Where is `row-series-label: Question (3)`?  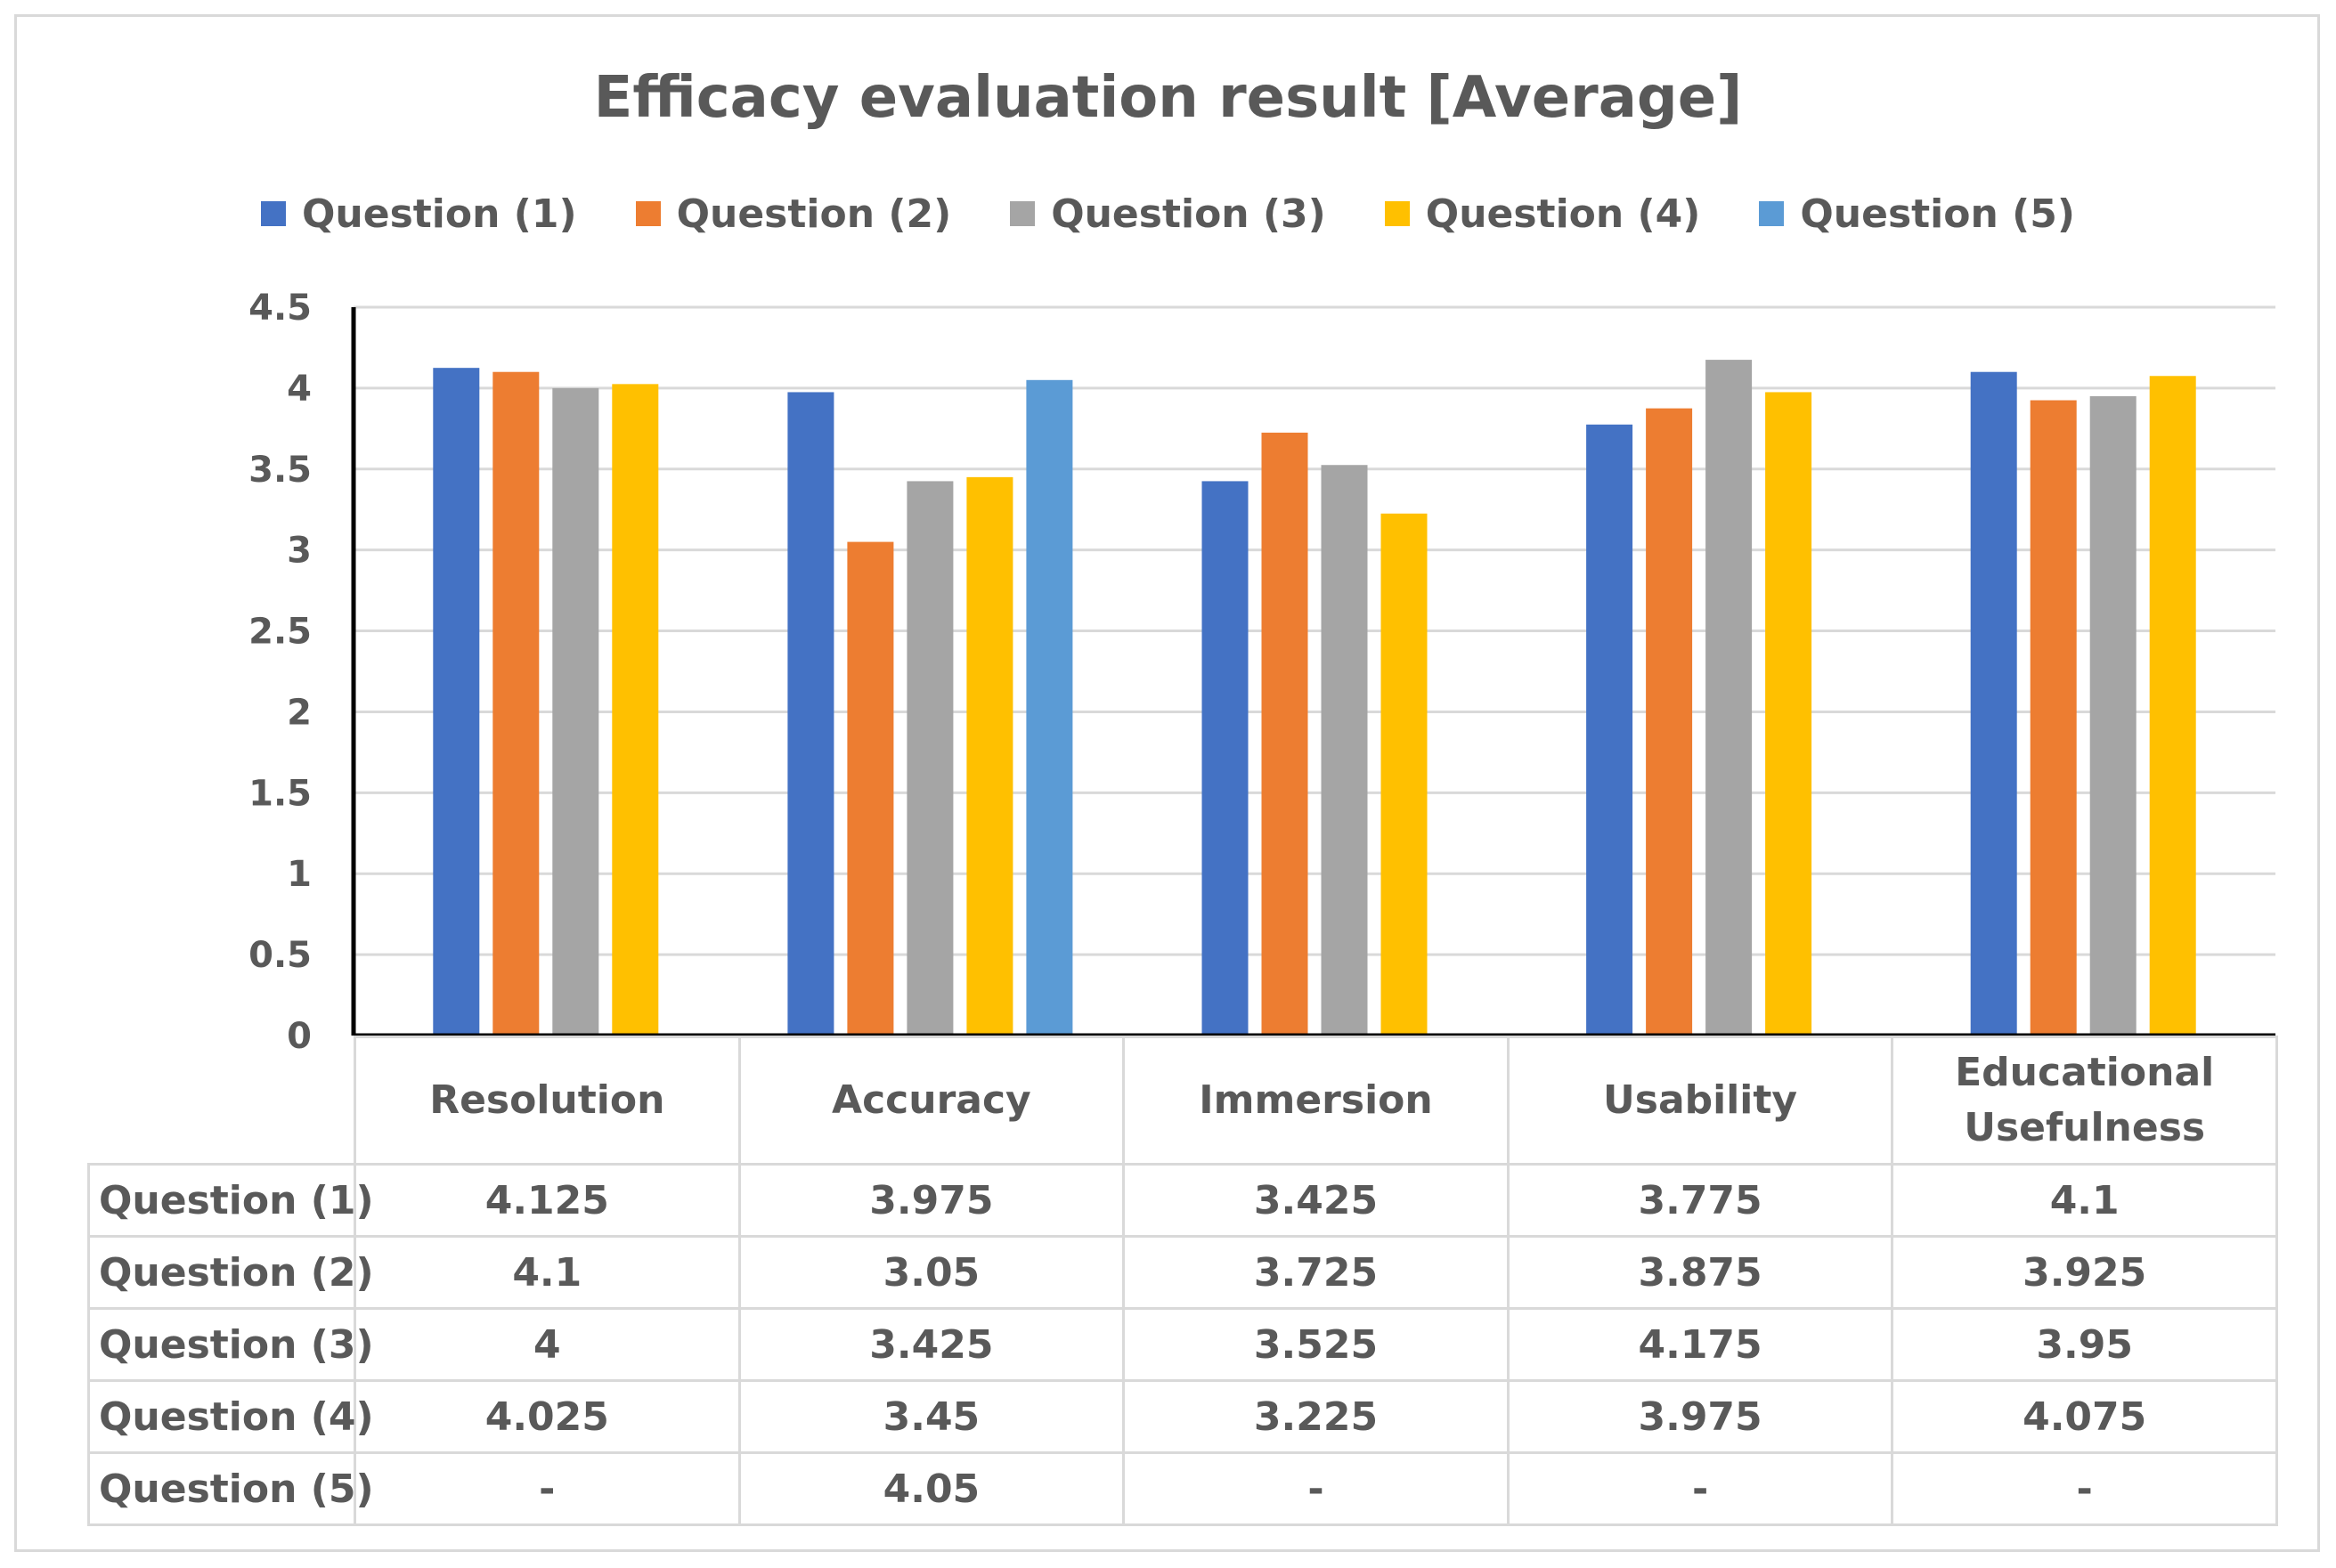
row-series-label: Question (3) is located at coordinates (231, 1344).